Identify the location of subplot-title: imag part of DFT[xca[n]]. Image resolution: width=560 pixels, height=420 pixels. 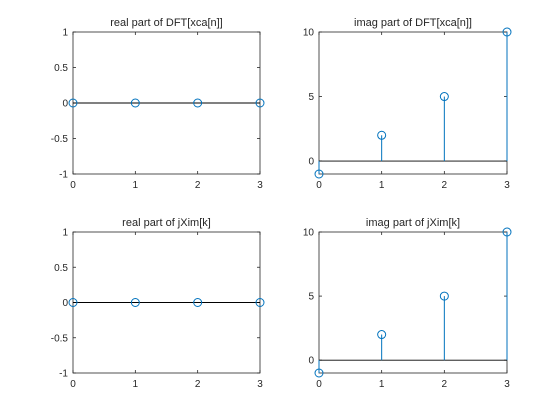
(413, 23).